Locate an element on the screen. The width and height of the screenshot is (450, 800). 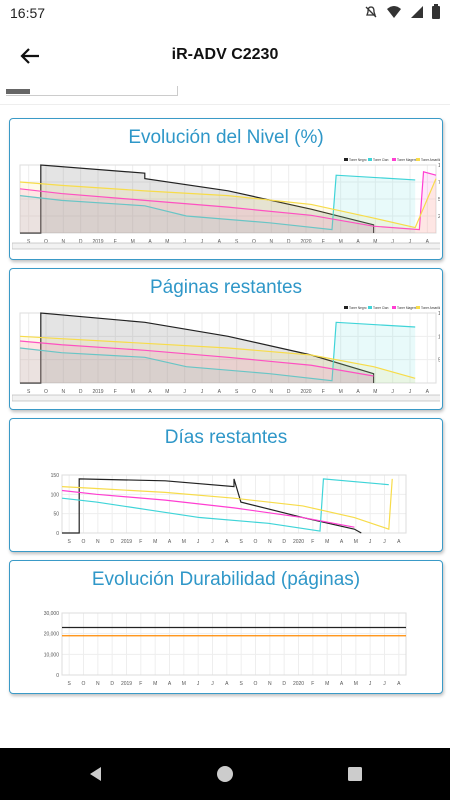
nav-home-icon is located at coordinates (225, 774).